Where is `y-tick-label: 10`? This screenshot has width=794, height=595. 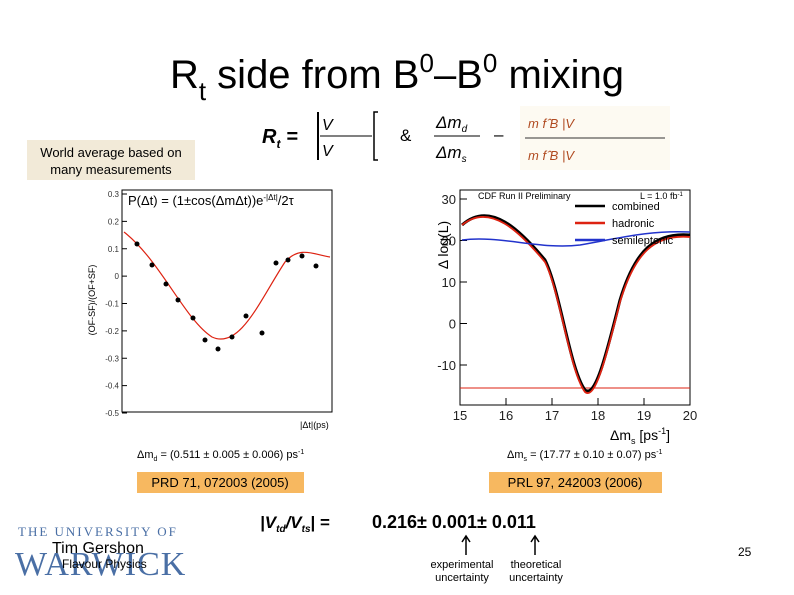
y-tick-label: 10 is located at coordinates (449, 282).